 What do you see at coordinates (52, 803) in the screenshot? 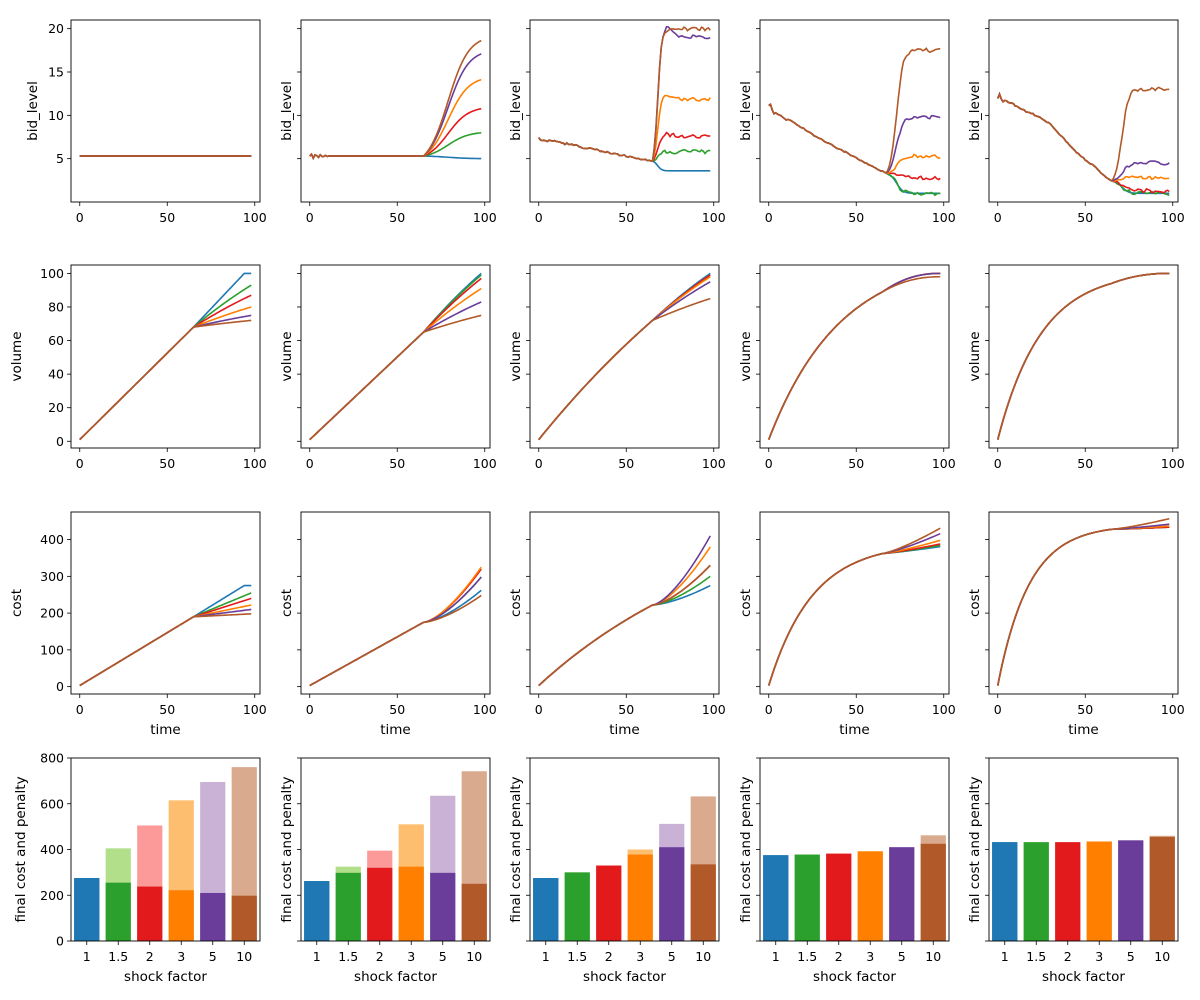
I see `y-tick-label: 600` at bounding box center [52, 803].